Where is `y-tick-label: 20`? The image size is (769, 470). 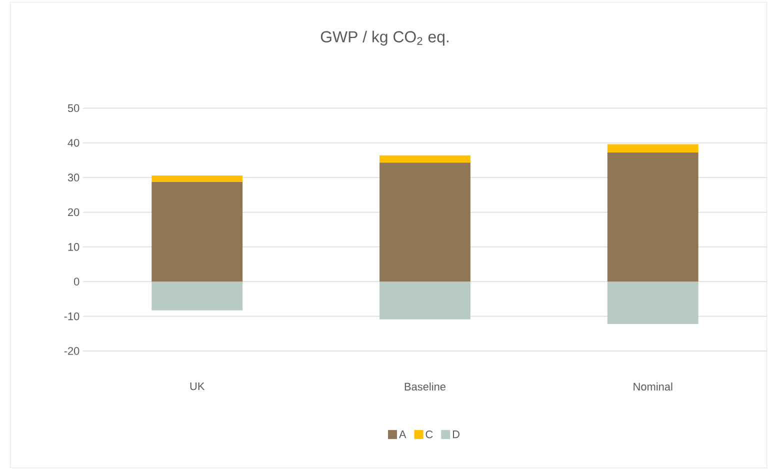 y-tick-label: 20 is located at coordinates (74, 212).